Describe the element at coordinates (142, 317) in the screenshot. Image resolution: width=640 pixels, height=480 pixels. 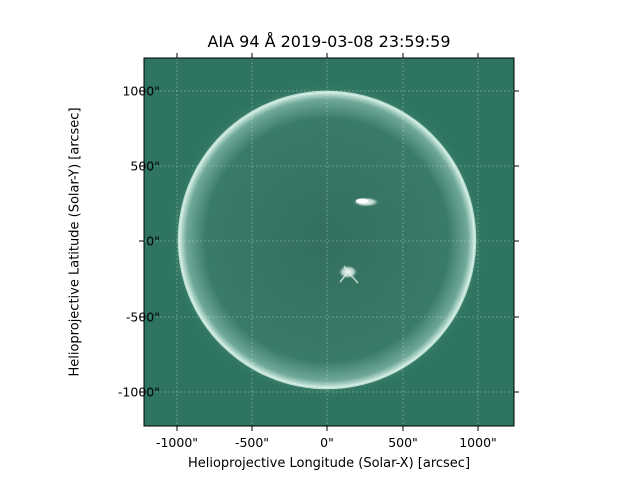
I see `y-tick-label: -500"` at that location.